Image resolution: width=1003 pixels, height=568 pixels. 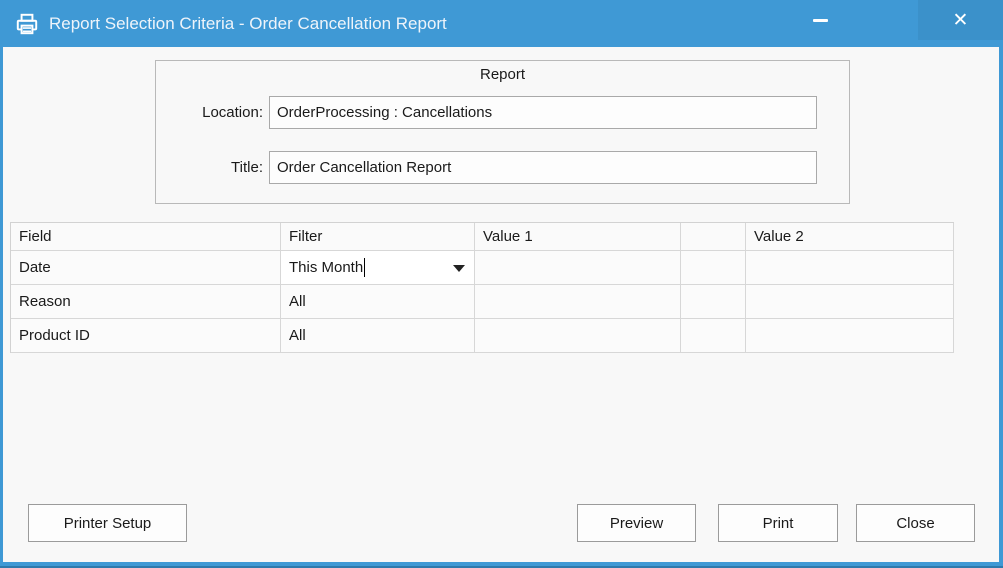 I want to click on minimize-button, so click(x=820, y=20).